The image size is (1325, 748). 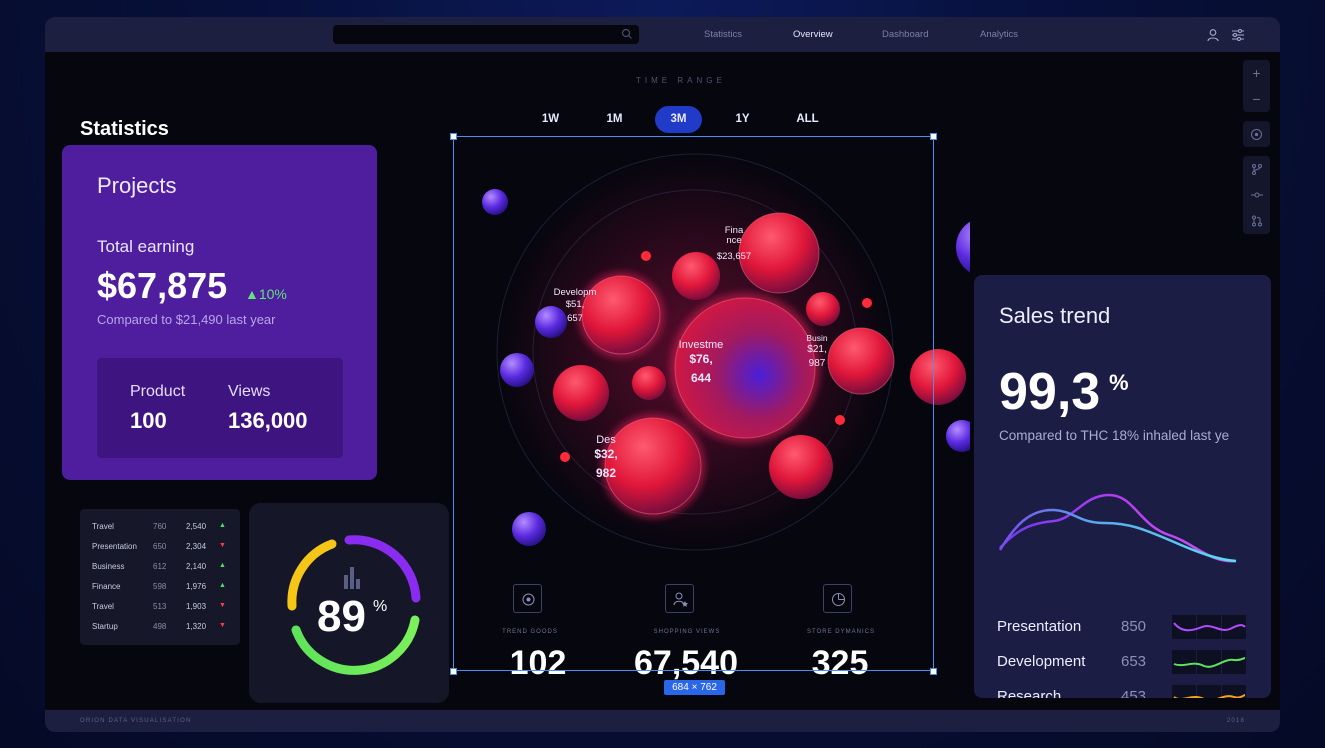 I want to click on tab-overview: Overview, so click(x=813, y=34).